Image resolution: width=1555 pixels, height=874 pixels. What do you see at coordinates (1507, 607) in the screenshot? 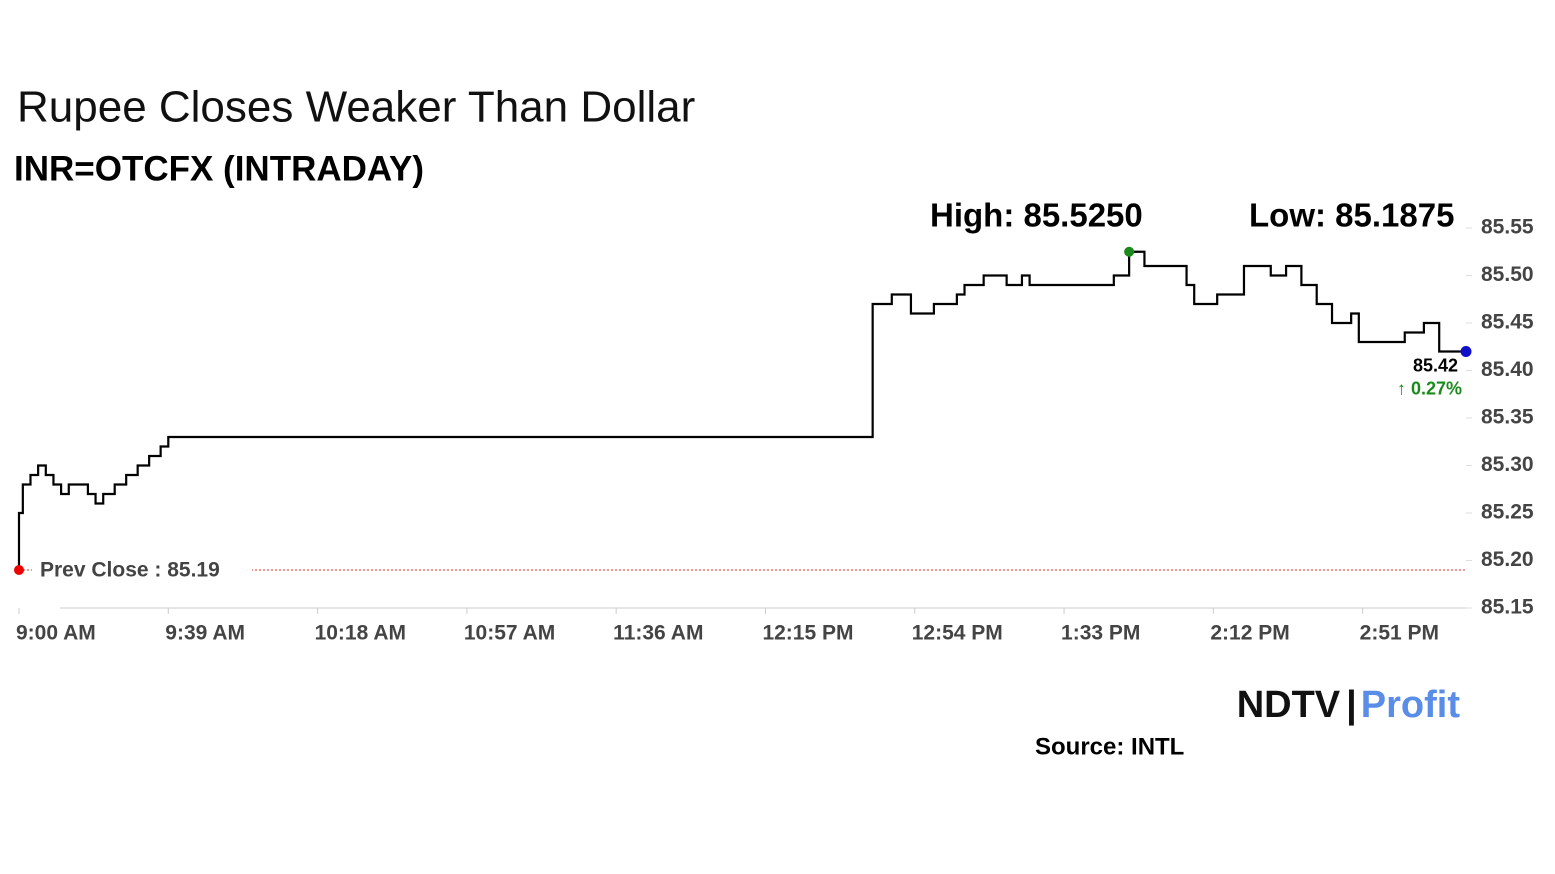
I see `y-tick-label: 85.15` at bounding box center [1507, 607].